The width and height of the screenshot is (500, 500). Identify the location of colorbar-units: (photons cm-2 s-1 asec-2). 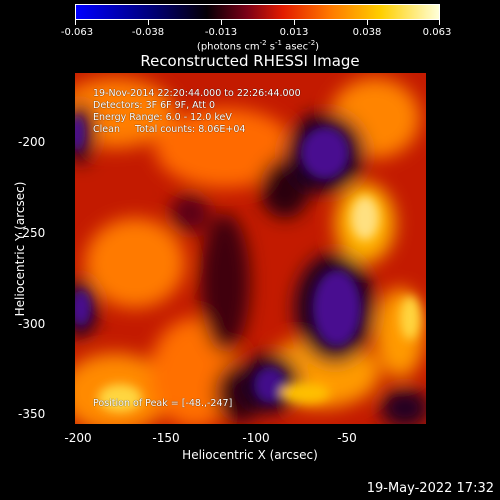
(258, 46).